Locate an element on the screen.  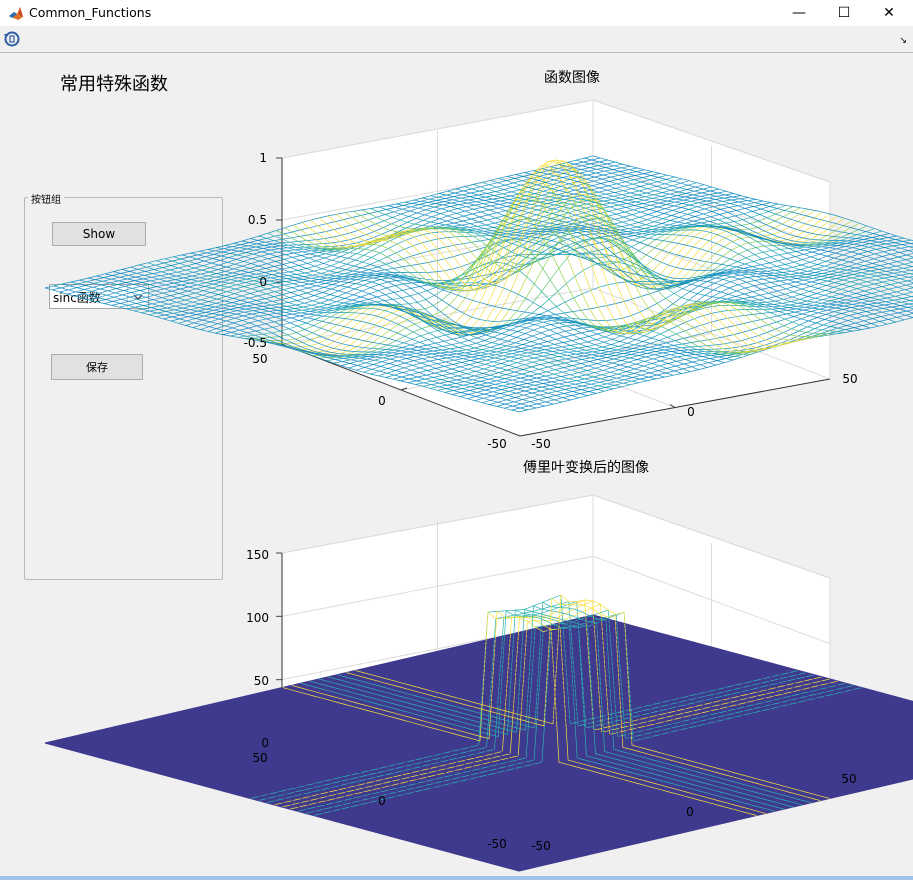
plot2-xtick: 50 is located at coordinates (848, 779).